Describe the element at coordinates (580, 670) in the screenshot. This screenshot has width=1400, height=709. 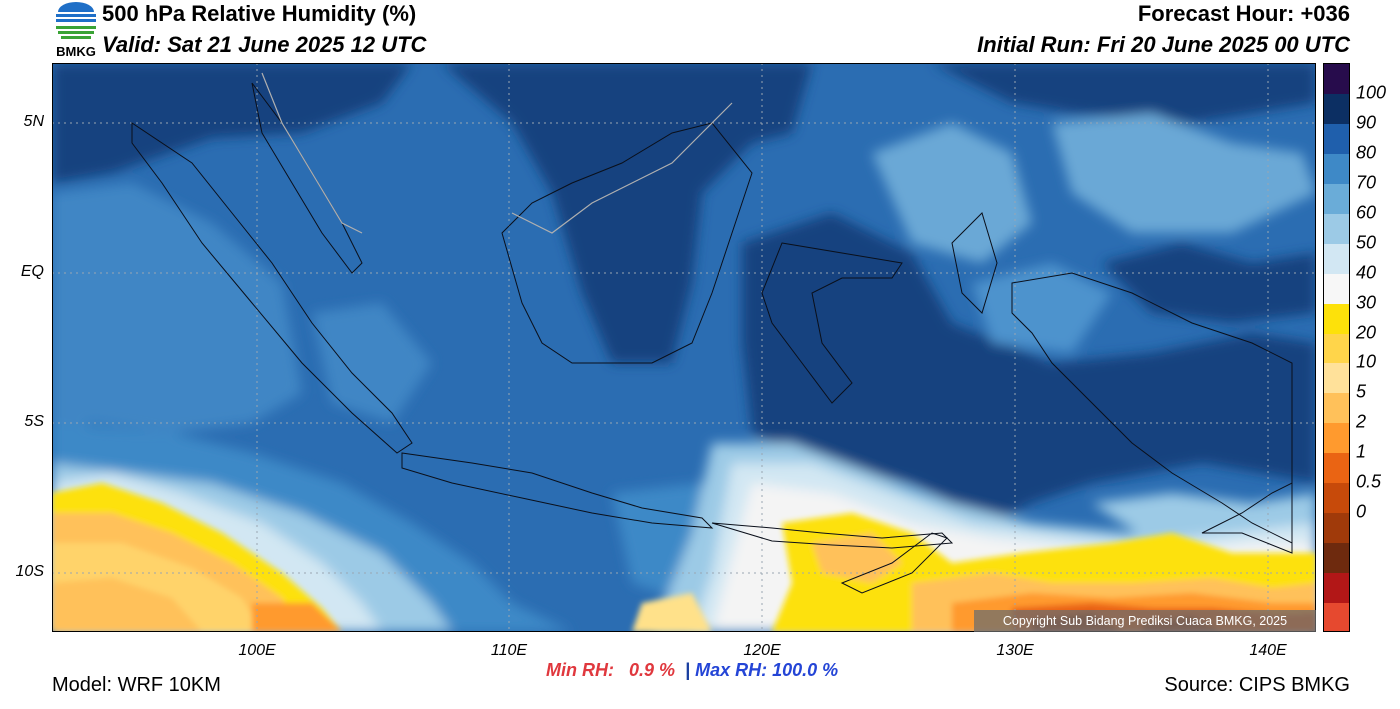
I see `min-rh-label: Min RH:` at that location.